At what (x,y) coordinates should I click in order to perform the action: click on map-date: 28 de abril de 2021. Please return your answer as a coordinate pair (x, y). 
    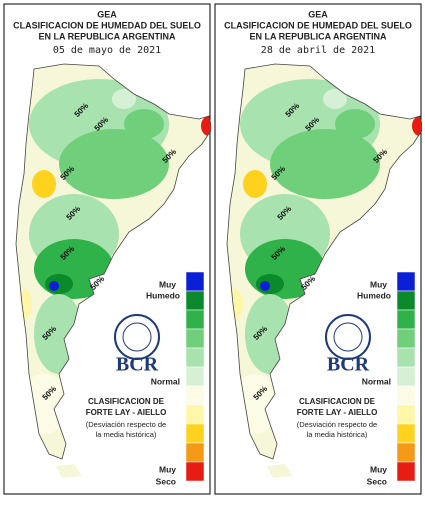
    Looking at the image, I should click on (318, 50).